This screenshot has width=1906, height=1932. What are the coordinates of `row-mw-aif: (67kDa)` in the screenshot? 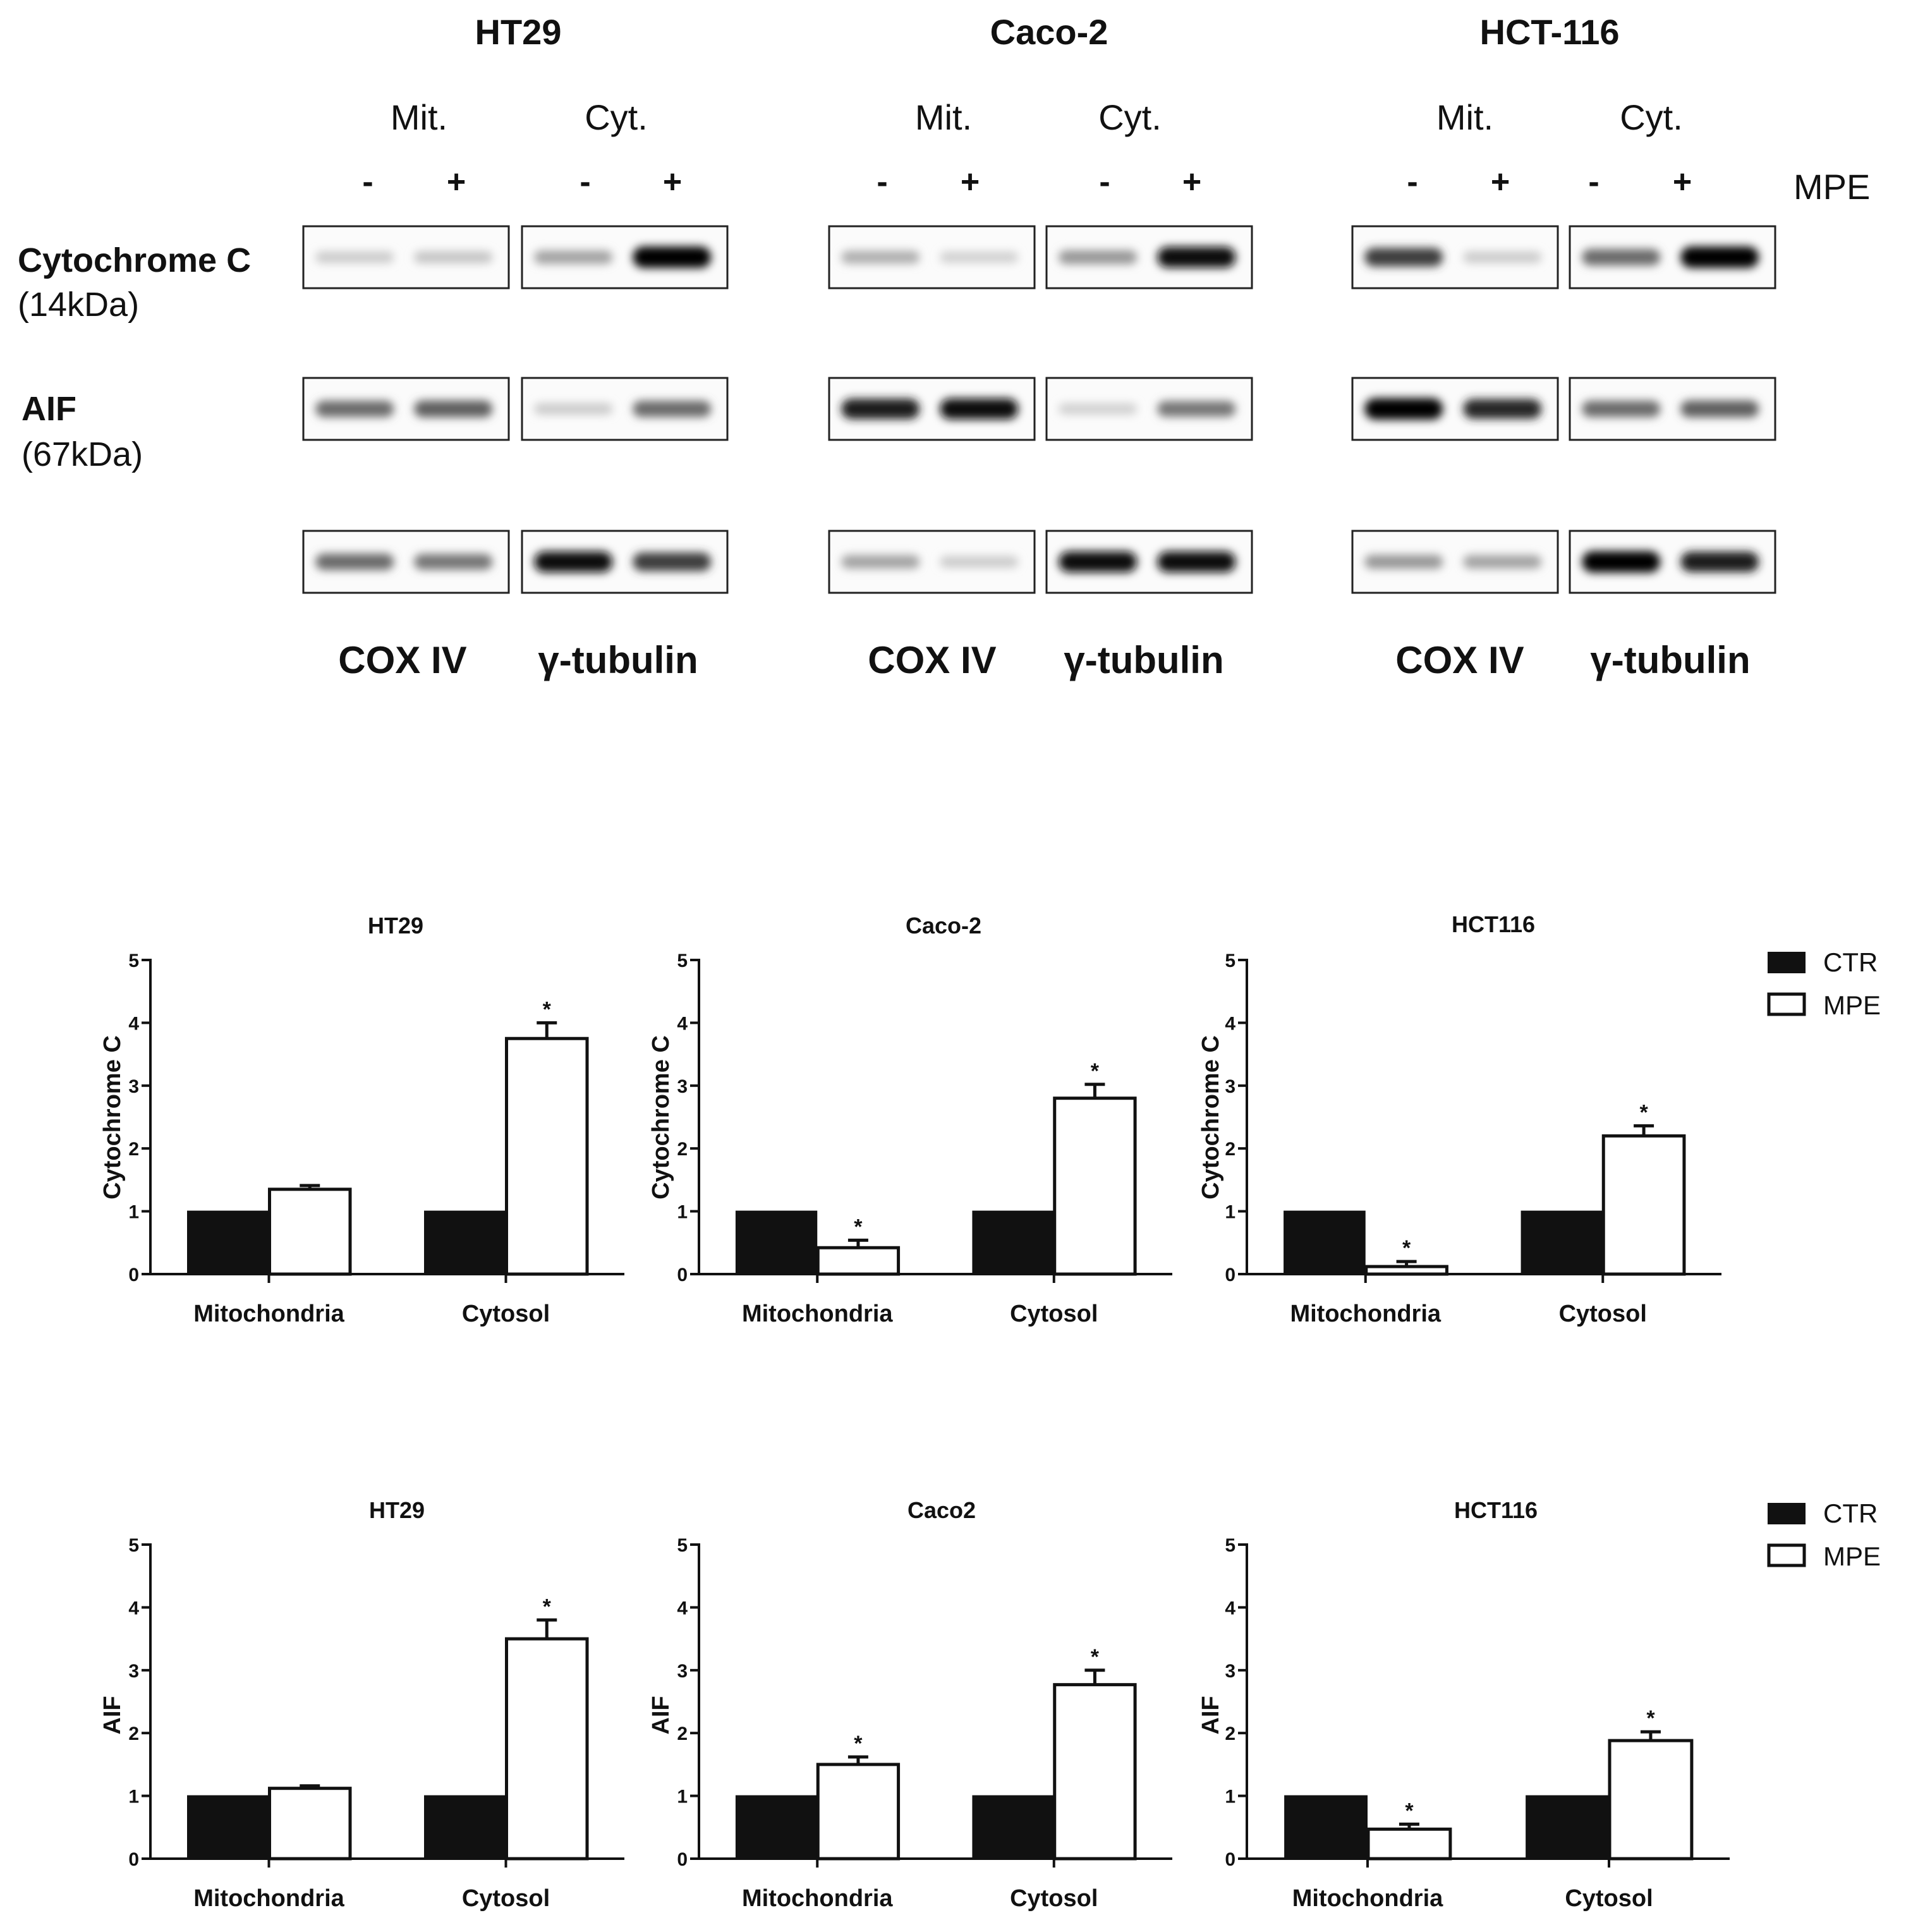 It's located at (82, 454).